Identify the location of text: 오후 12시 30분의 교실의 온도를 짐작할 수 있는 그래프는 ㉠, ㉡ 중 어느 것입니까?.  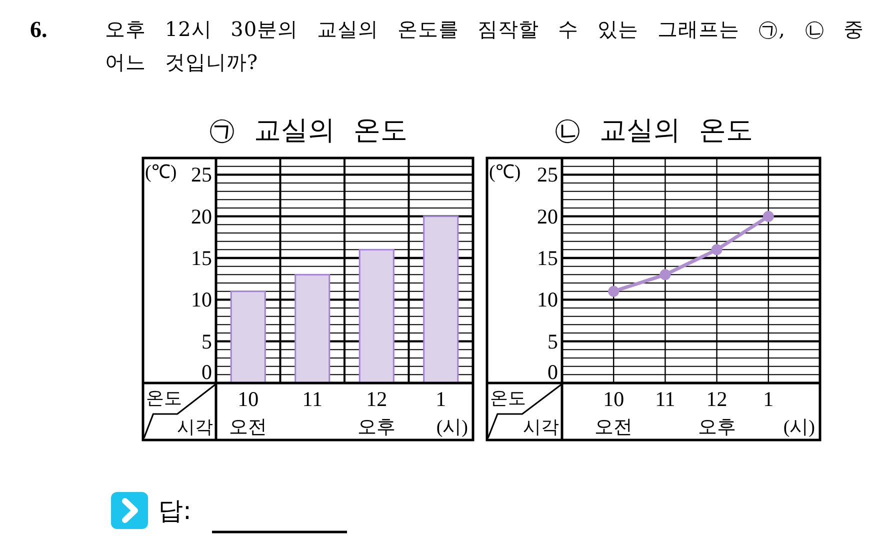
(485, 46).